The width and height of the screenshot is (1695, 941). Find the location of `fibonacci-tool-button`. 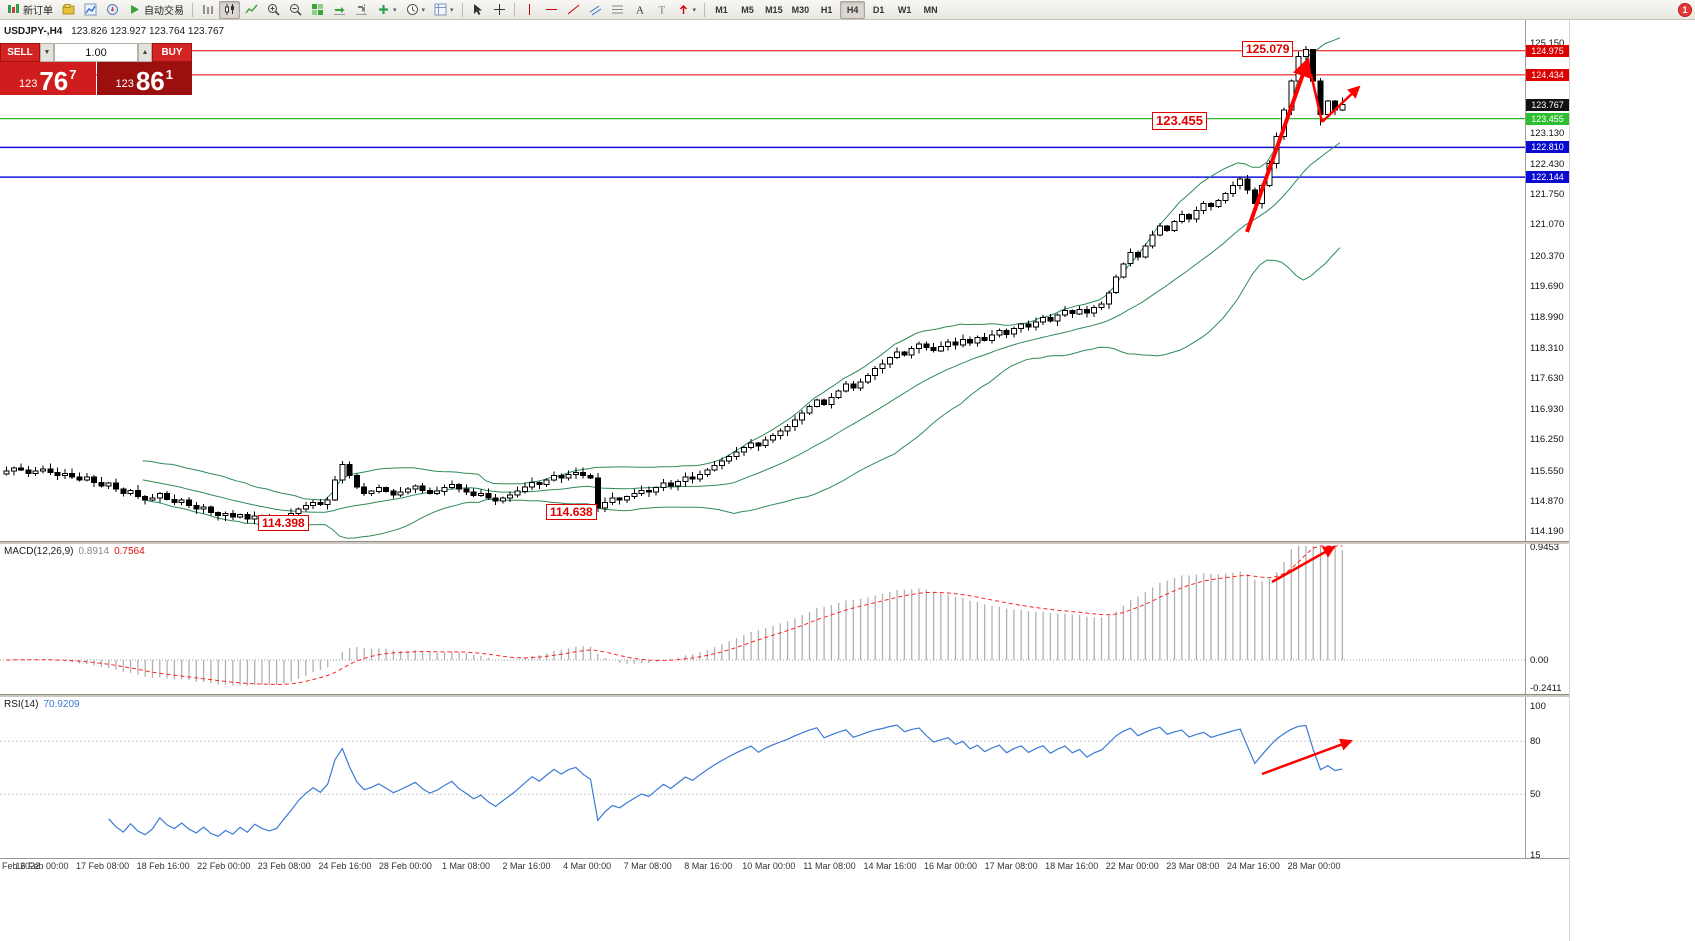

fibonacci-tool-button is located at coordinates (617, 10).